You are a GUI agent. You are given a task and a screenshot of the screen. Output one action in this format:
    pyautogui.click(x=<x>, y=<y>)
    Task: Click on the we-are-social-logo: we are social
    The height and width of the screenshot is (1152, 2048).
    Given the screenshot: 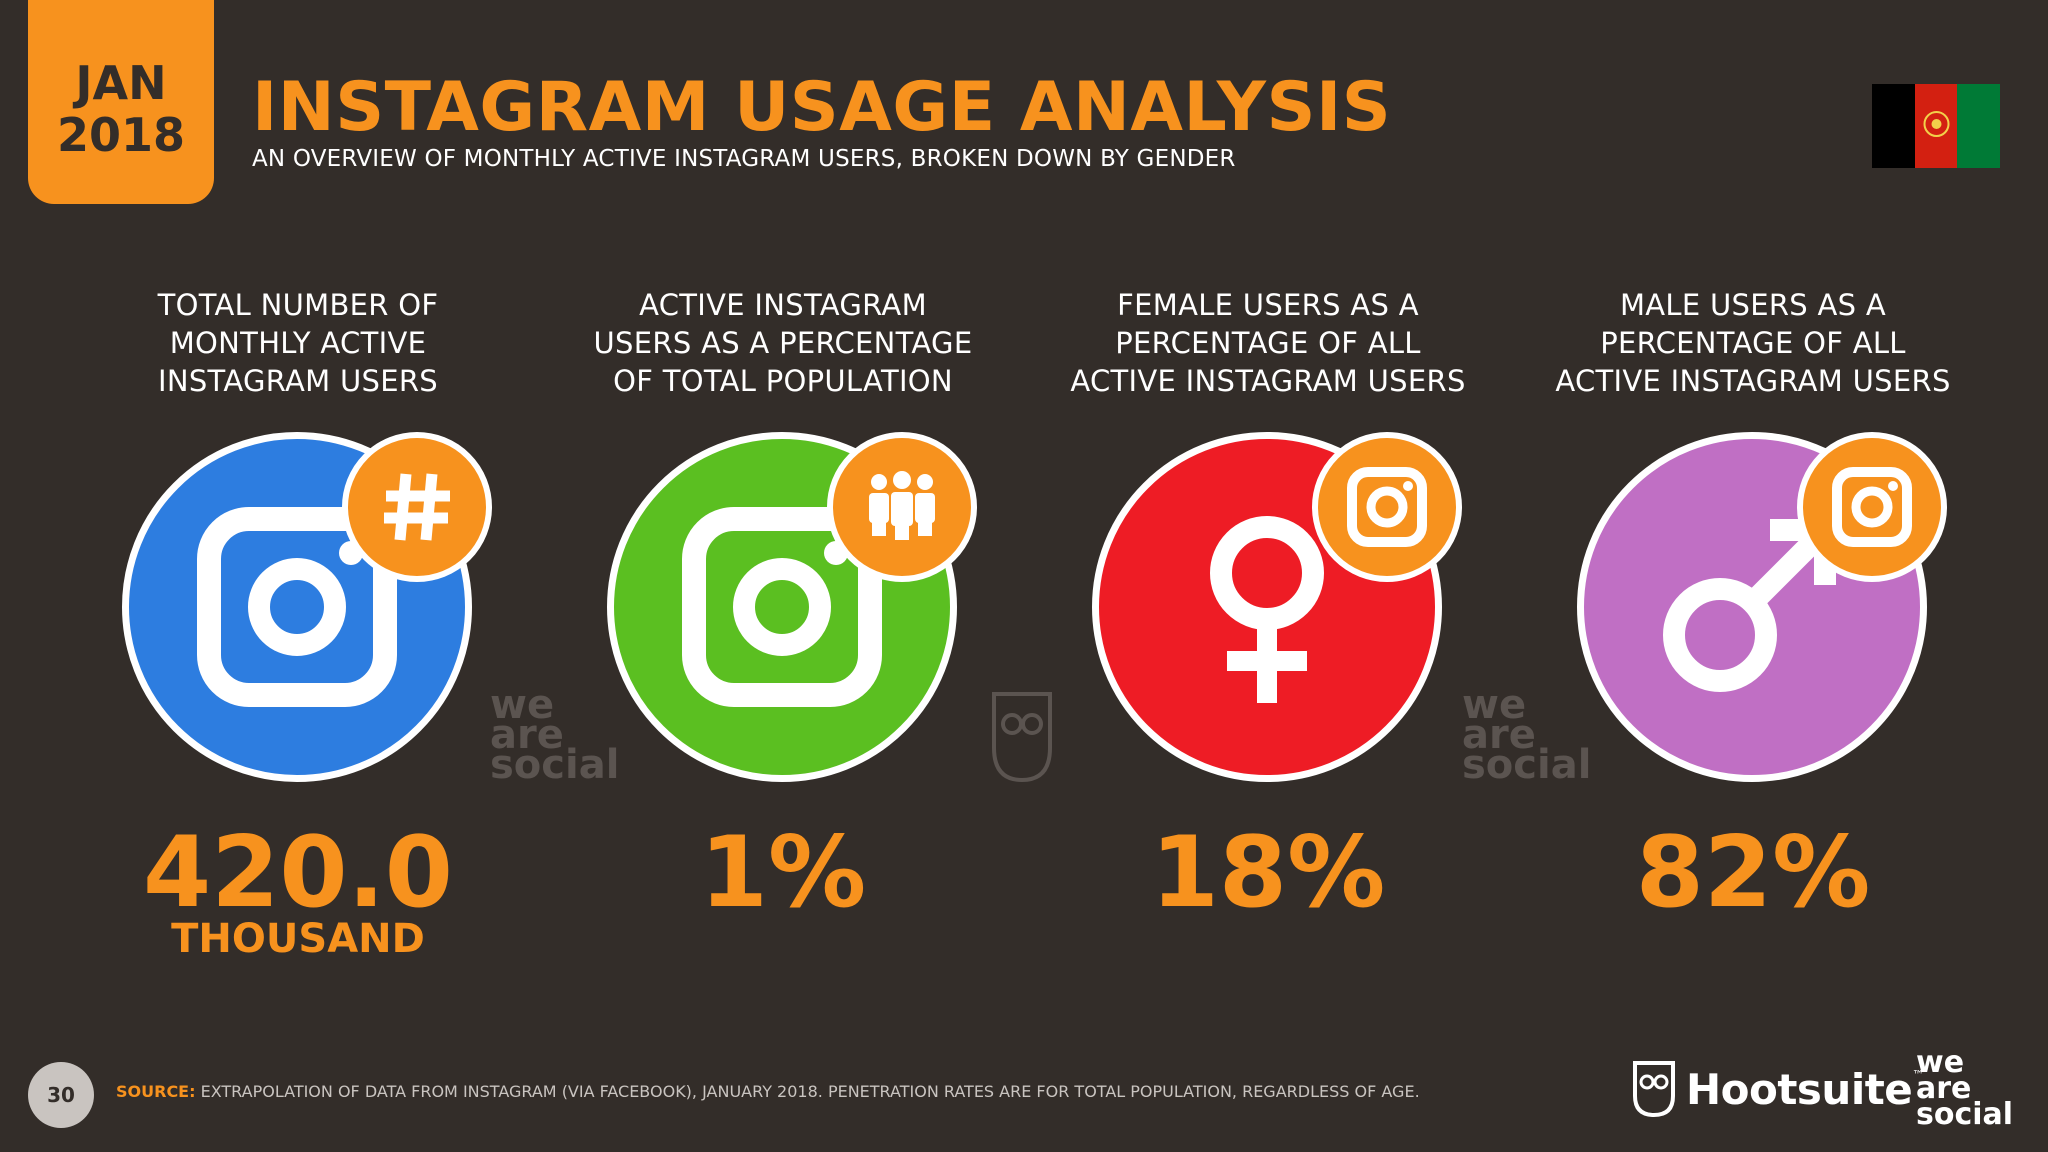 What is the action you would take?
    pyautogui.click(x=1965, y=1088)
    